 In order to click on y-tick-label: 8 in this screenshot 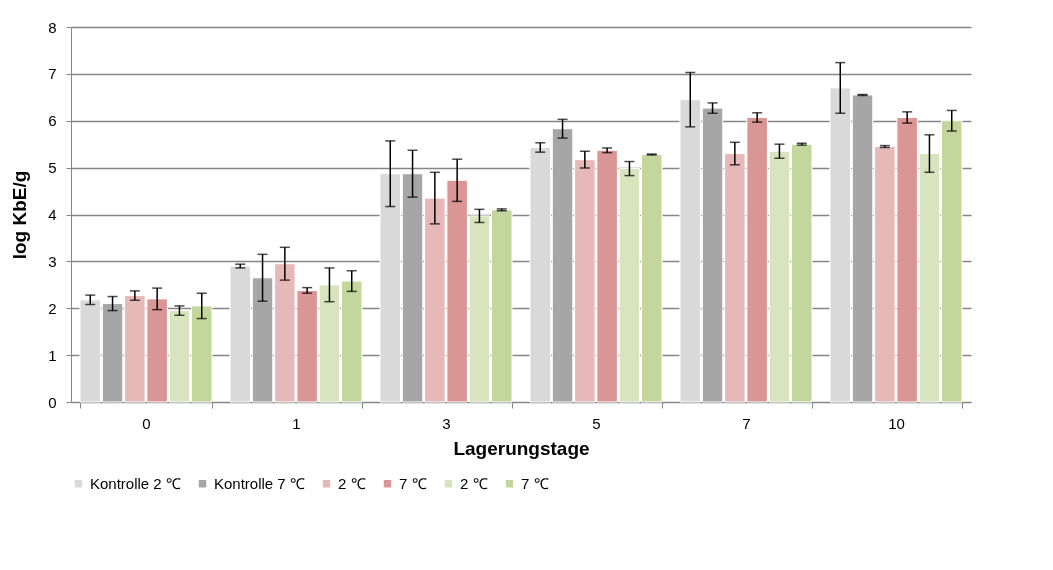, I will do `click(52, 27)`.